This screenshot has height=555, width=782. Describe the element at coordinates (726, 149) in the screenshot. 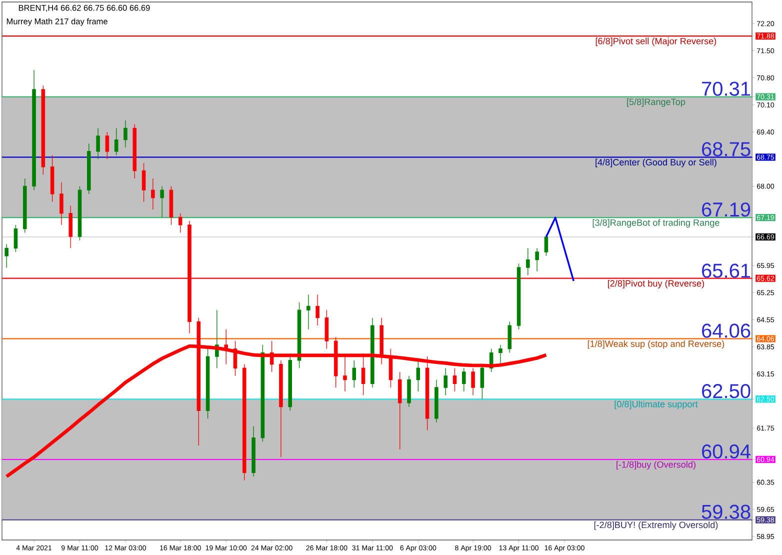

I see `annotation: 68.75` at that location.